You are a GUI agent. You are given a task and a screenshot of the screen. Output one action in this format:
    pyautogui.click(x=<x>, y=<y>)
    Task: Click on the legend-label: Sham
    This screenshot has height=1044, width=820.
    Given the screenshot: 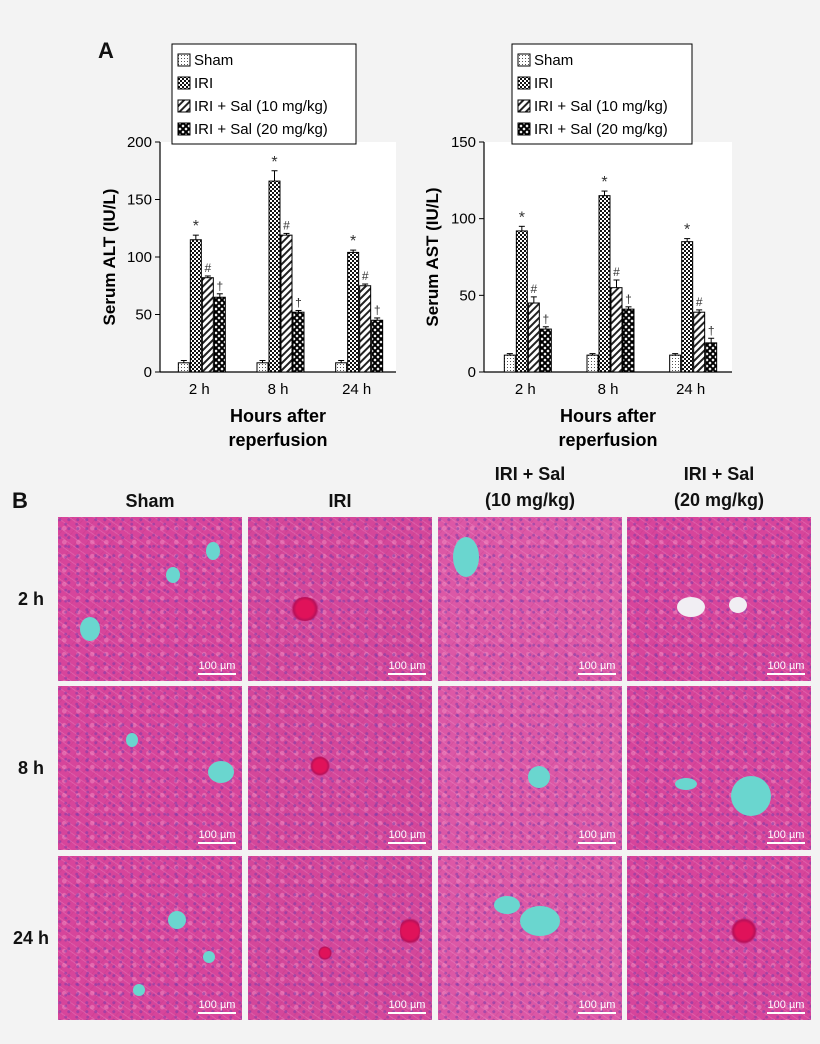 What is the action you would take?
    pyautogui.click(x=213, y=60)
    